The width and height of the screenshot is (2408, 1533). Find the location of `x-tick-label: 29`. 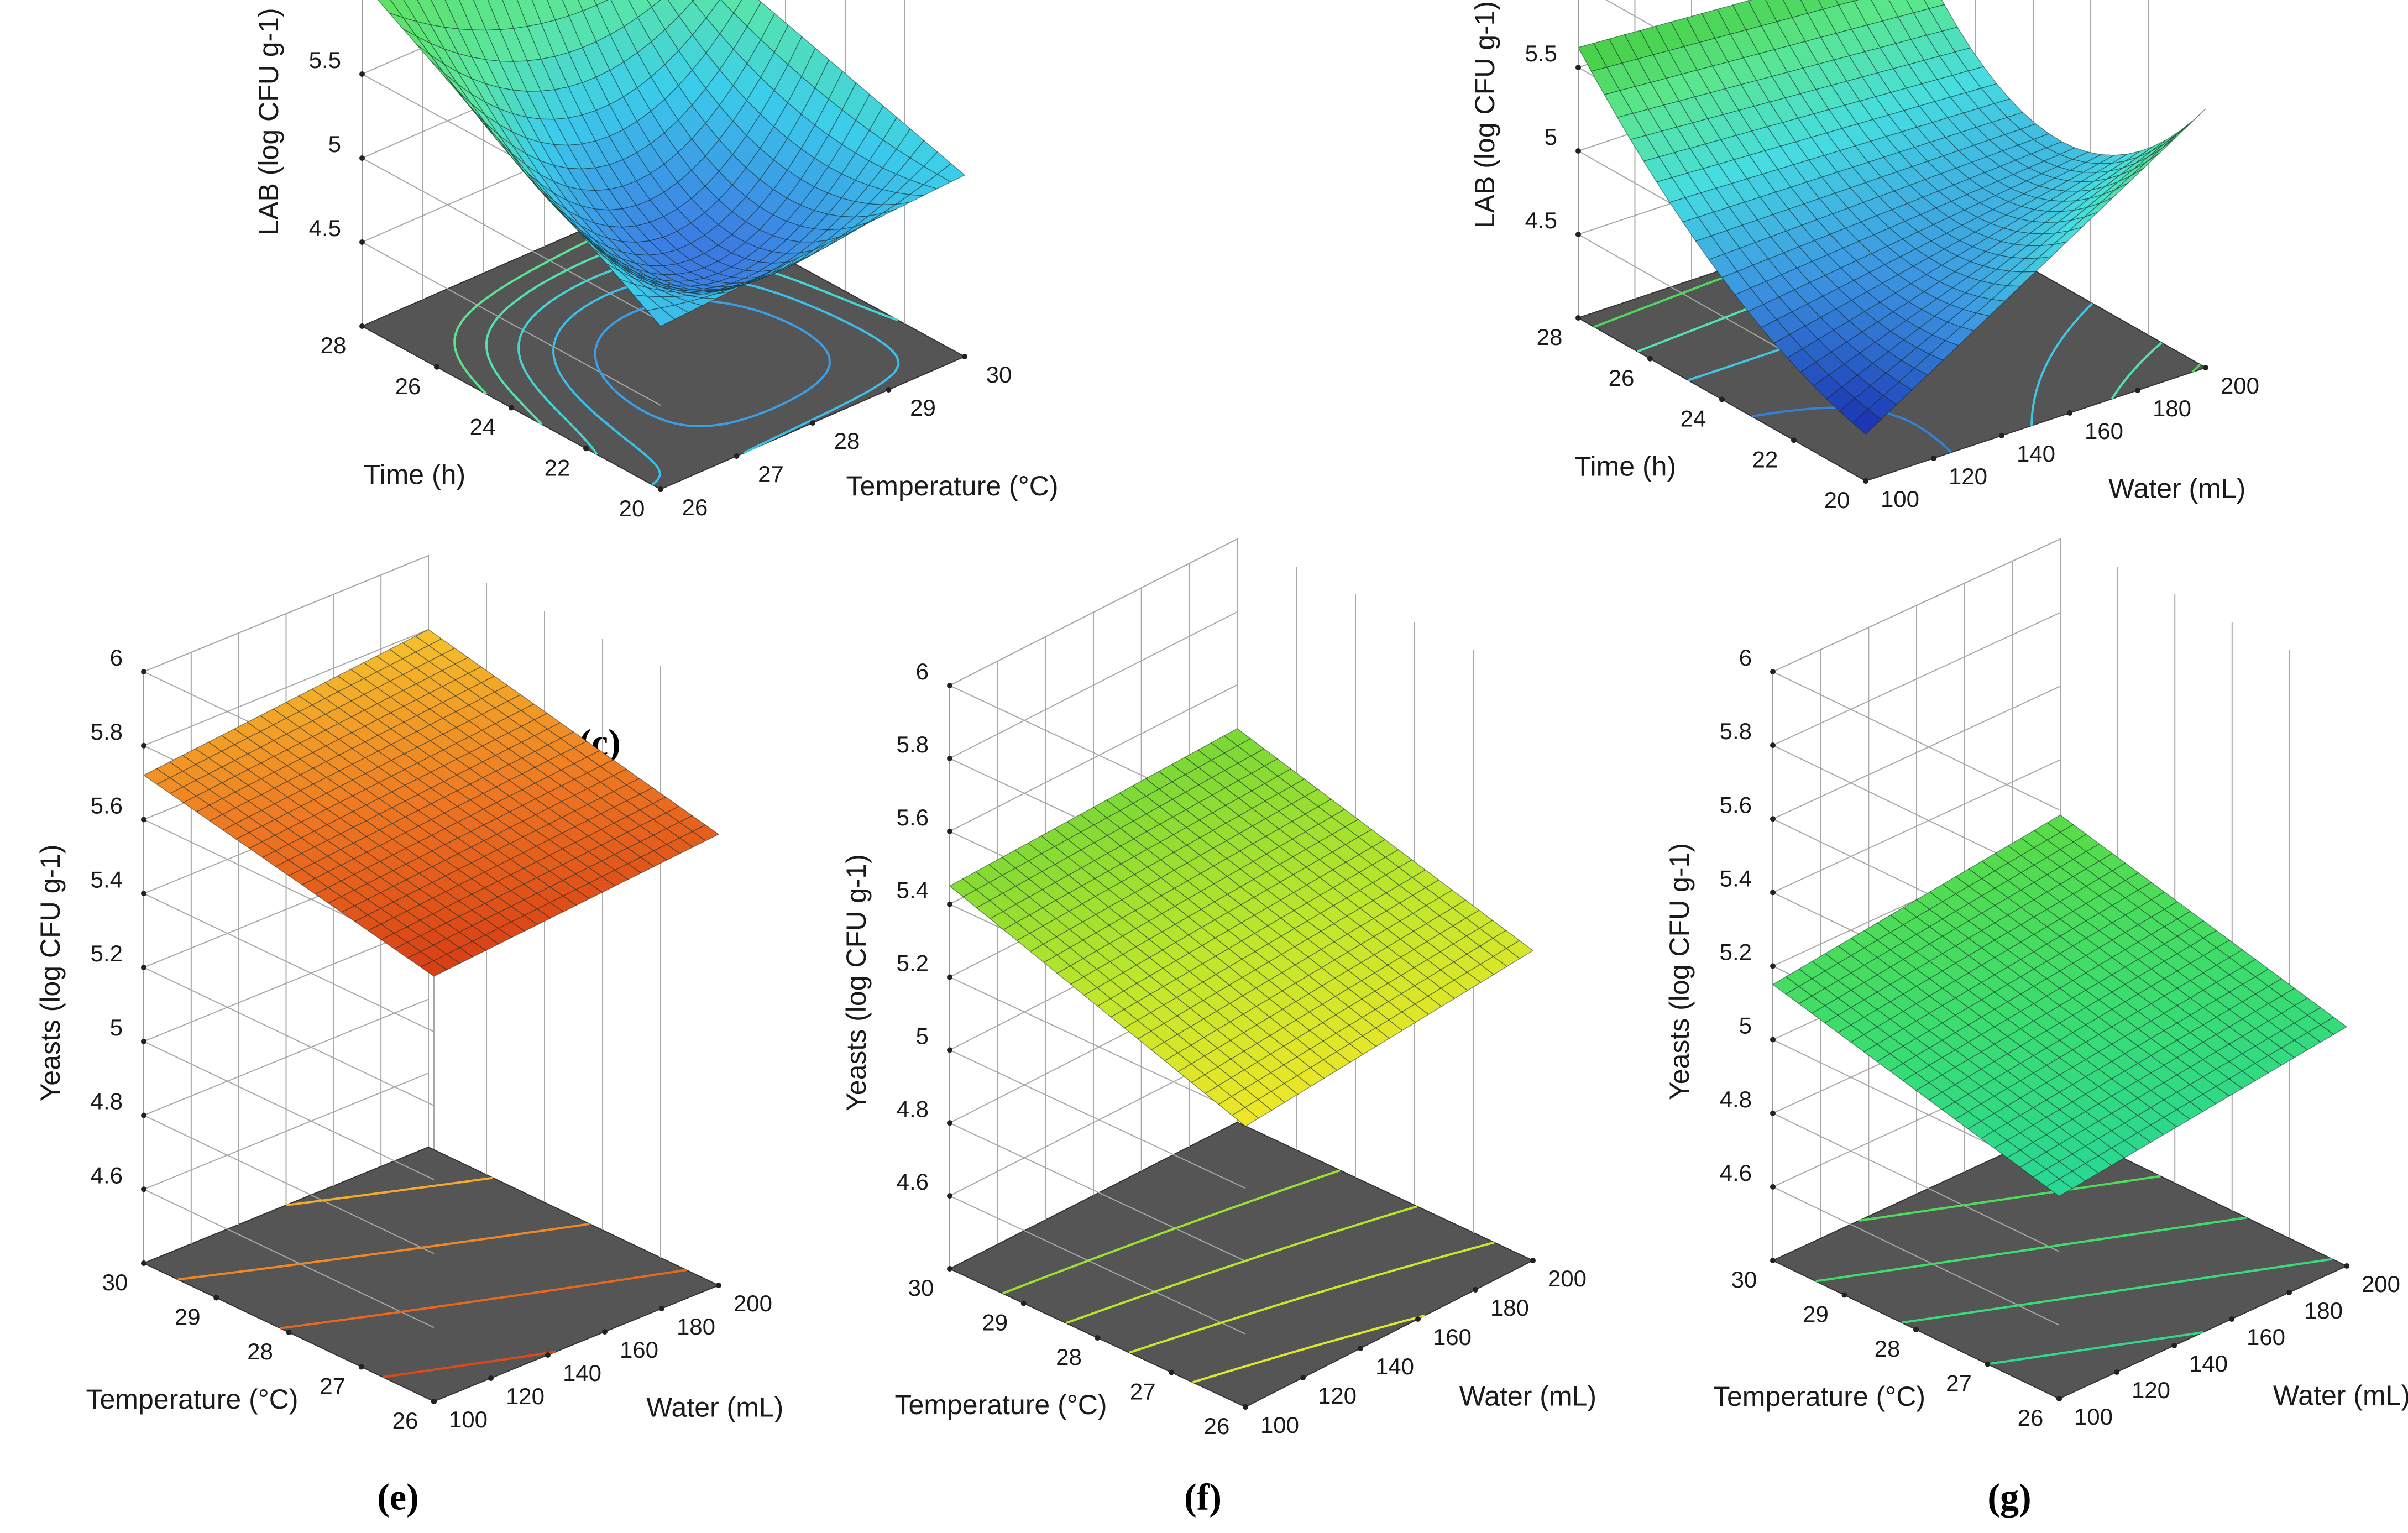

x-tick-label: 29 is located at coordinates (188, 1317).